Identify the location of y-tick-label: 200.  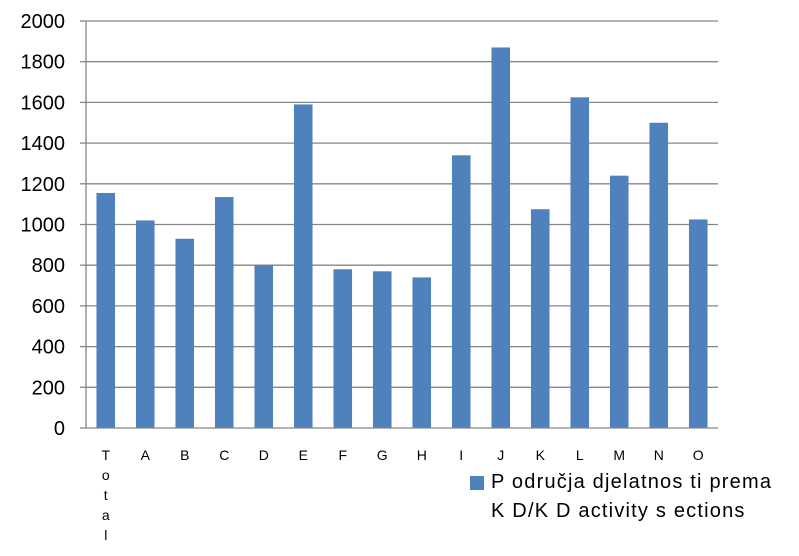
(48, 388).